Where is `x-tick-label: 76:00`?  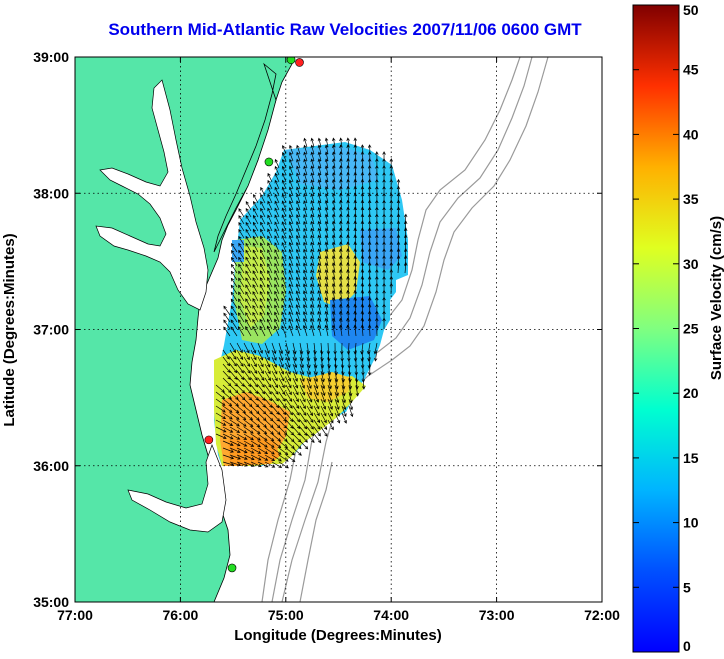
x-tick-label: 76:00 is located at coordinates (180, 615).